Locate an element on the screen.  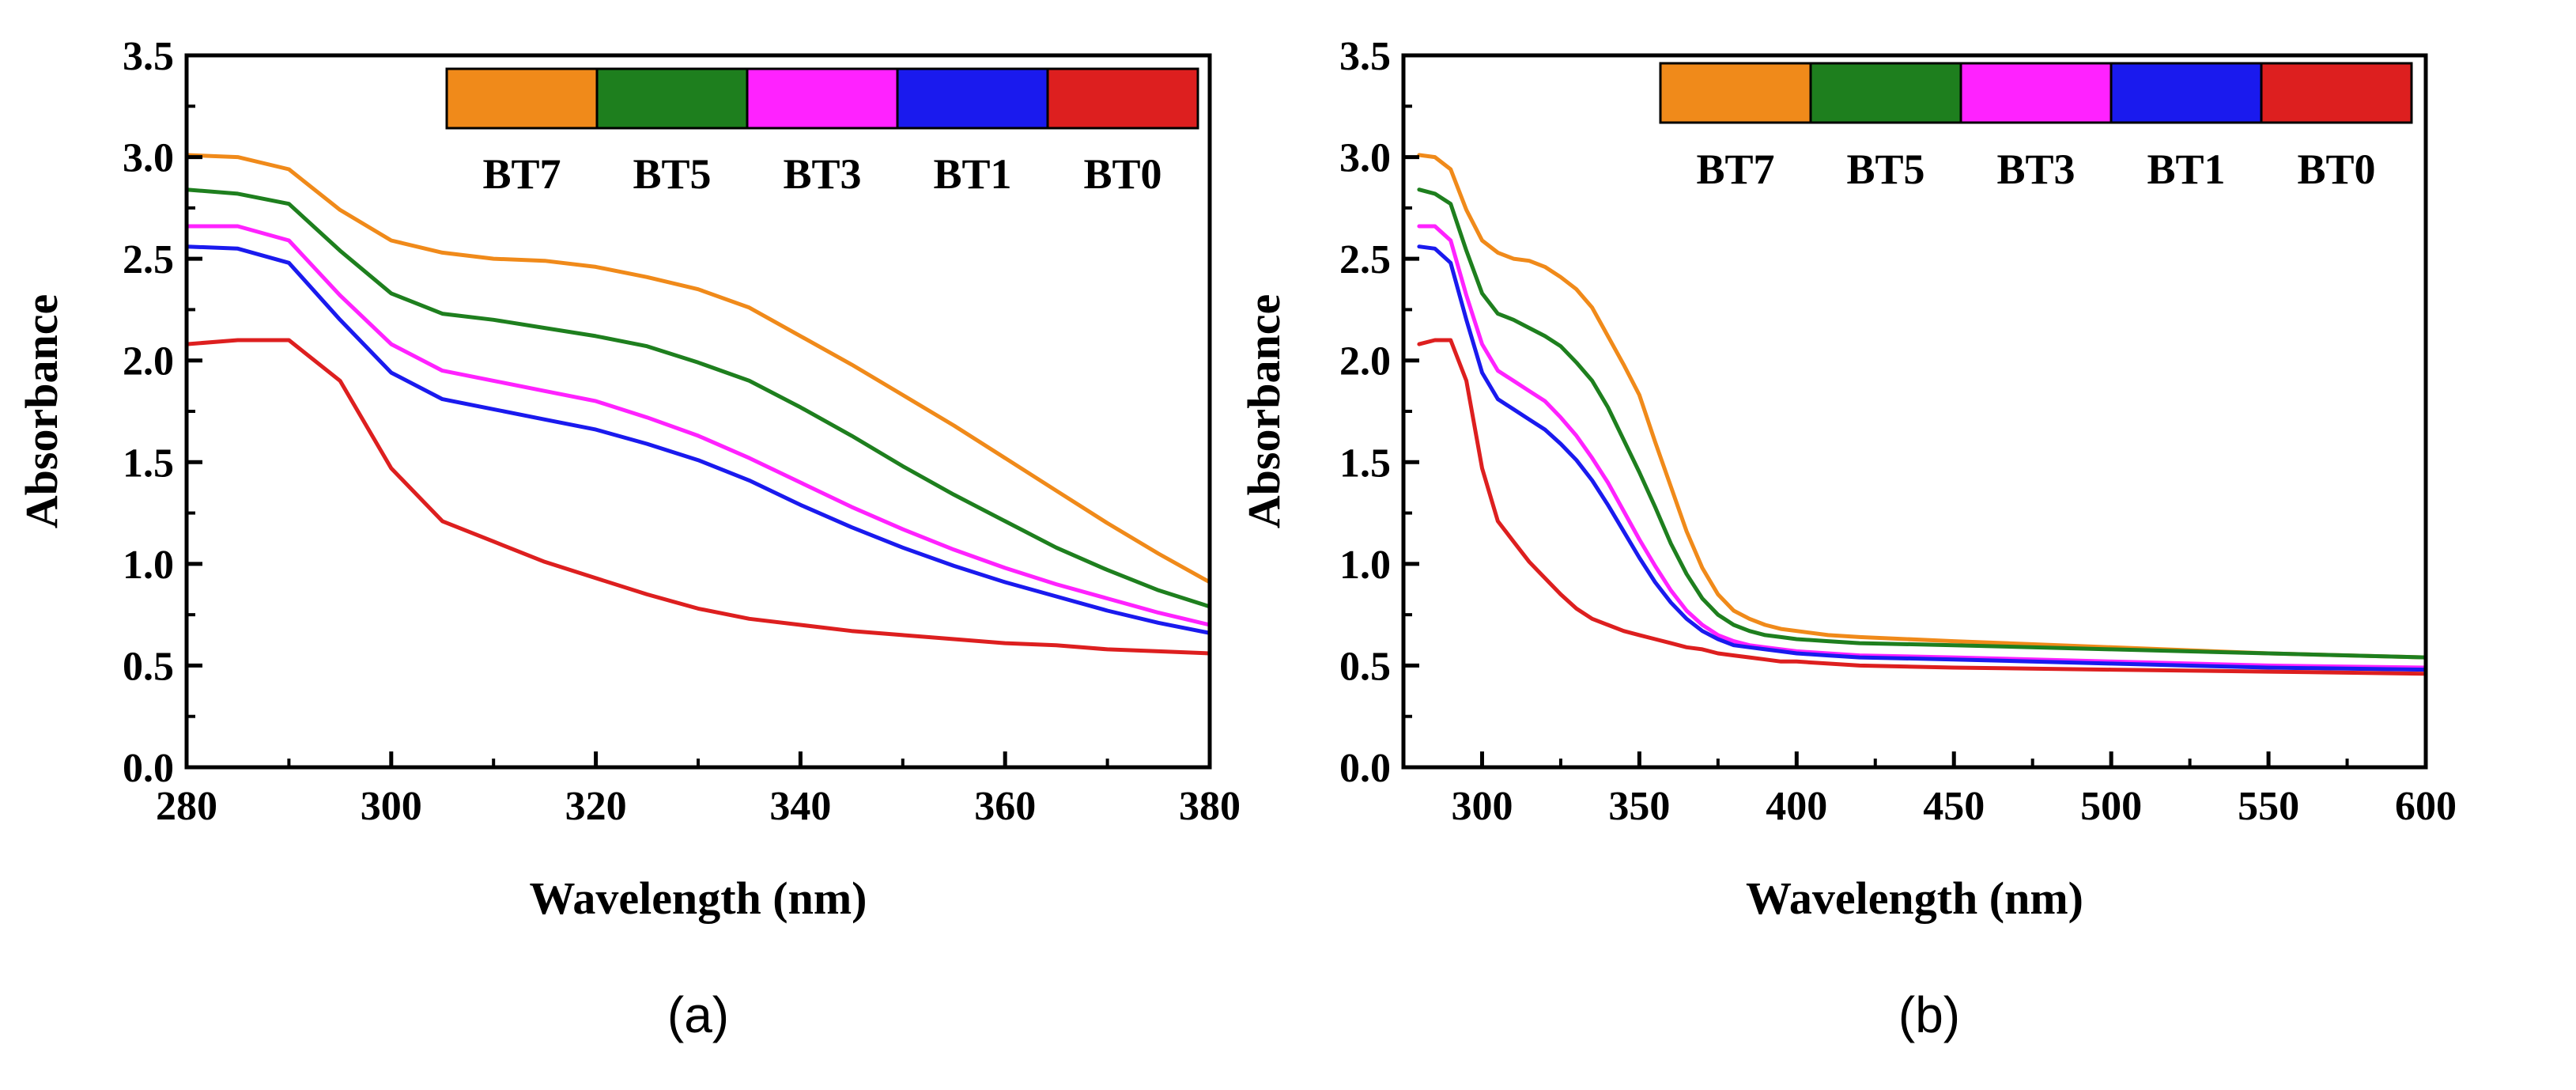
series-line-bt3 is located at coordinates (698, 426).